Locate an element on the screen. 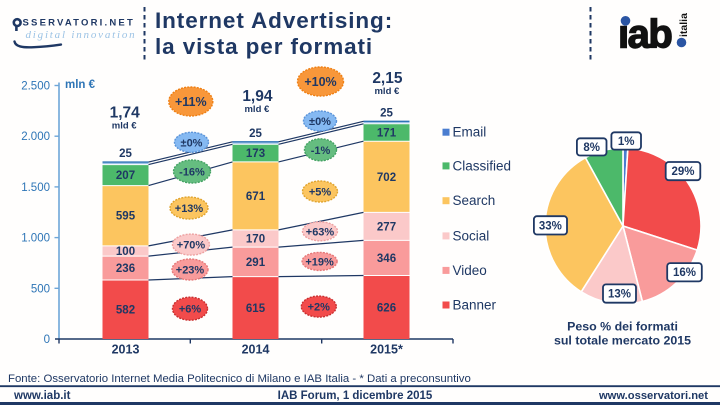 This screenshot has width=720, height=405. svg-text: 1.500 is located at coordinates (35, 188).